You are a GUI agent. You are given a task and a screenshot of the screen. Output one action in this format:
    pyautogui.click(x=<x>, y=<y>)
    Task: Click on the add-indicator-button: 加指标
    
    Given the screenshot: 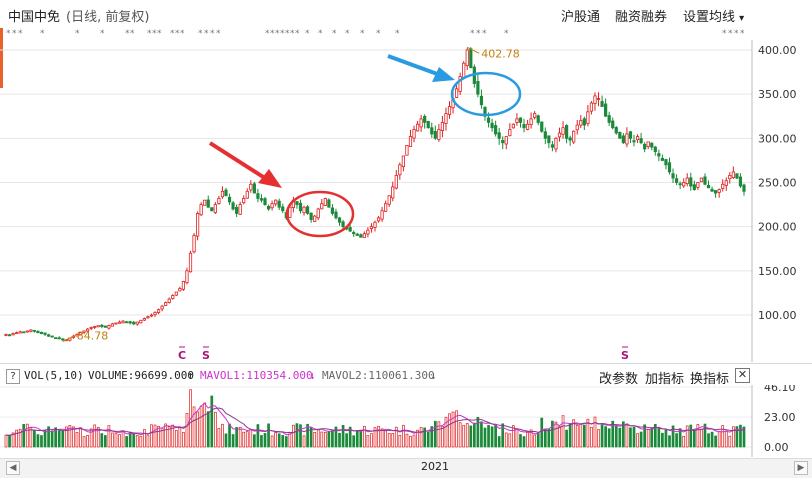 What is the action you would take?
    pyautogui.click(x=665, y=379)
    